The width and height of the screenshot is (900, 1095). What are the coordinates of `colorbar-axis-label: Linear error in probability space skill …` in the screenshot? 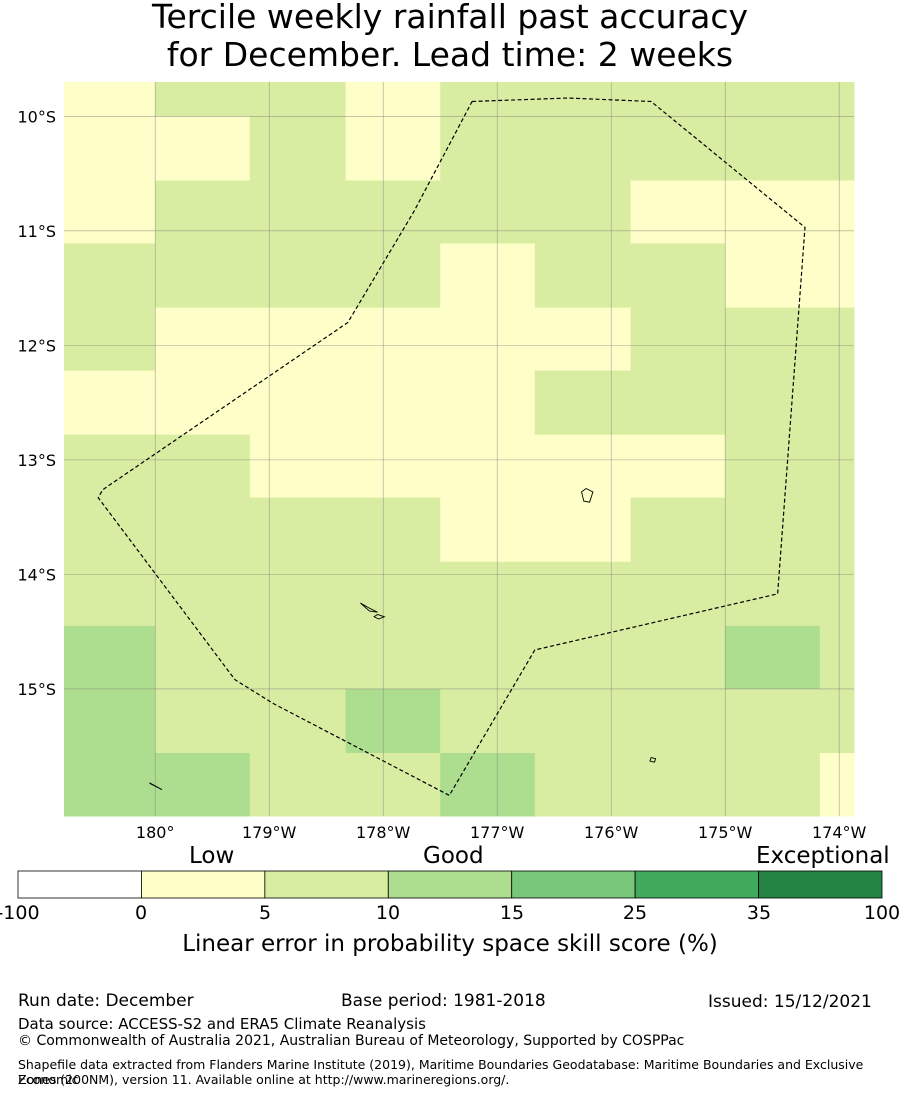 It's located at (450, 944).